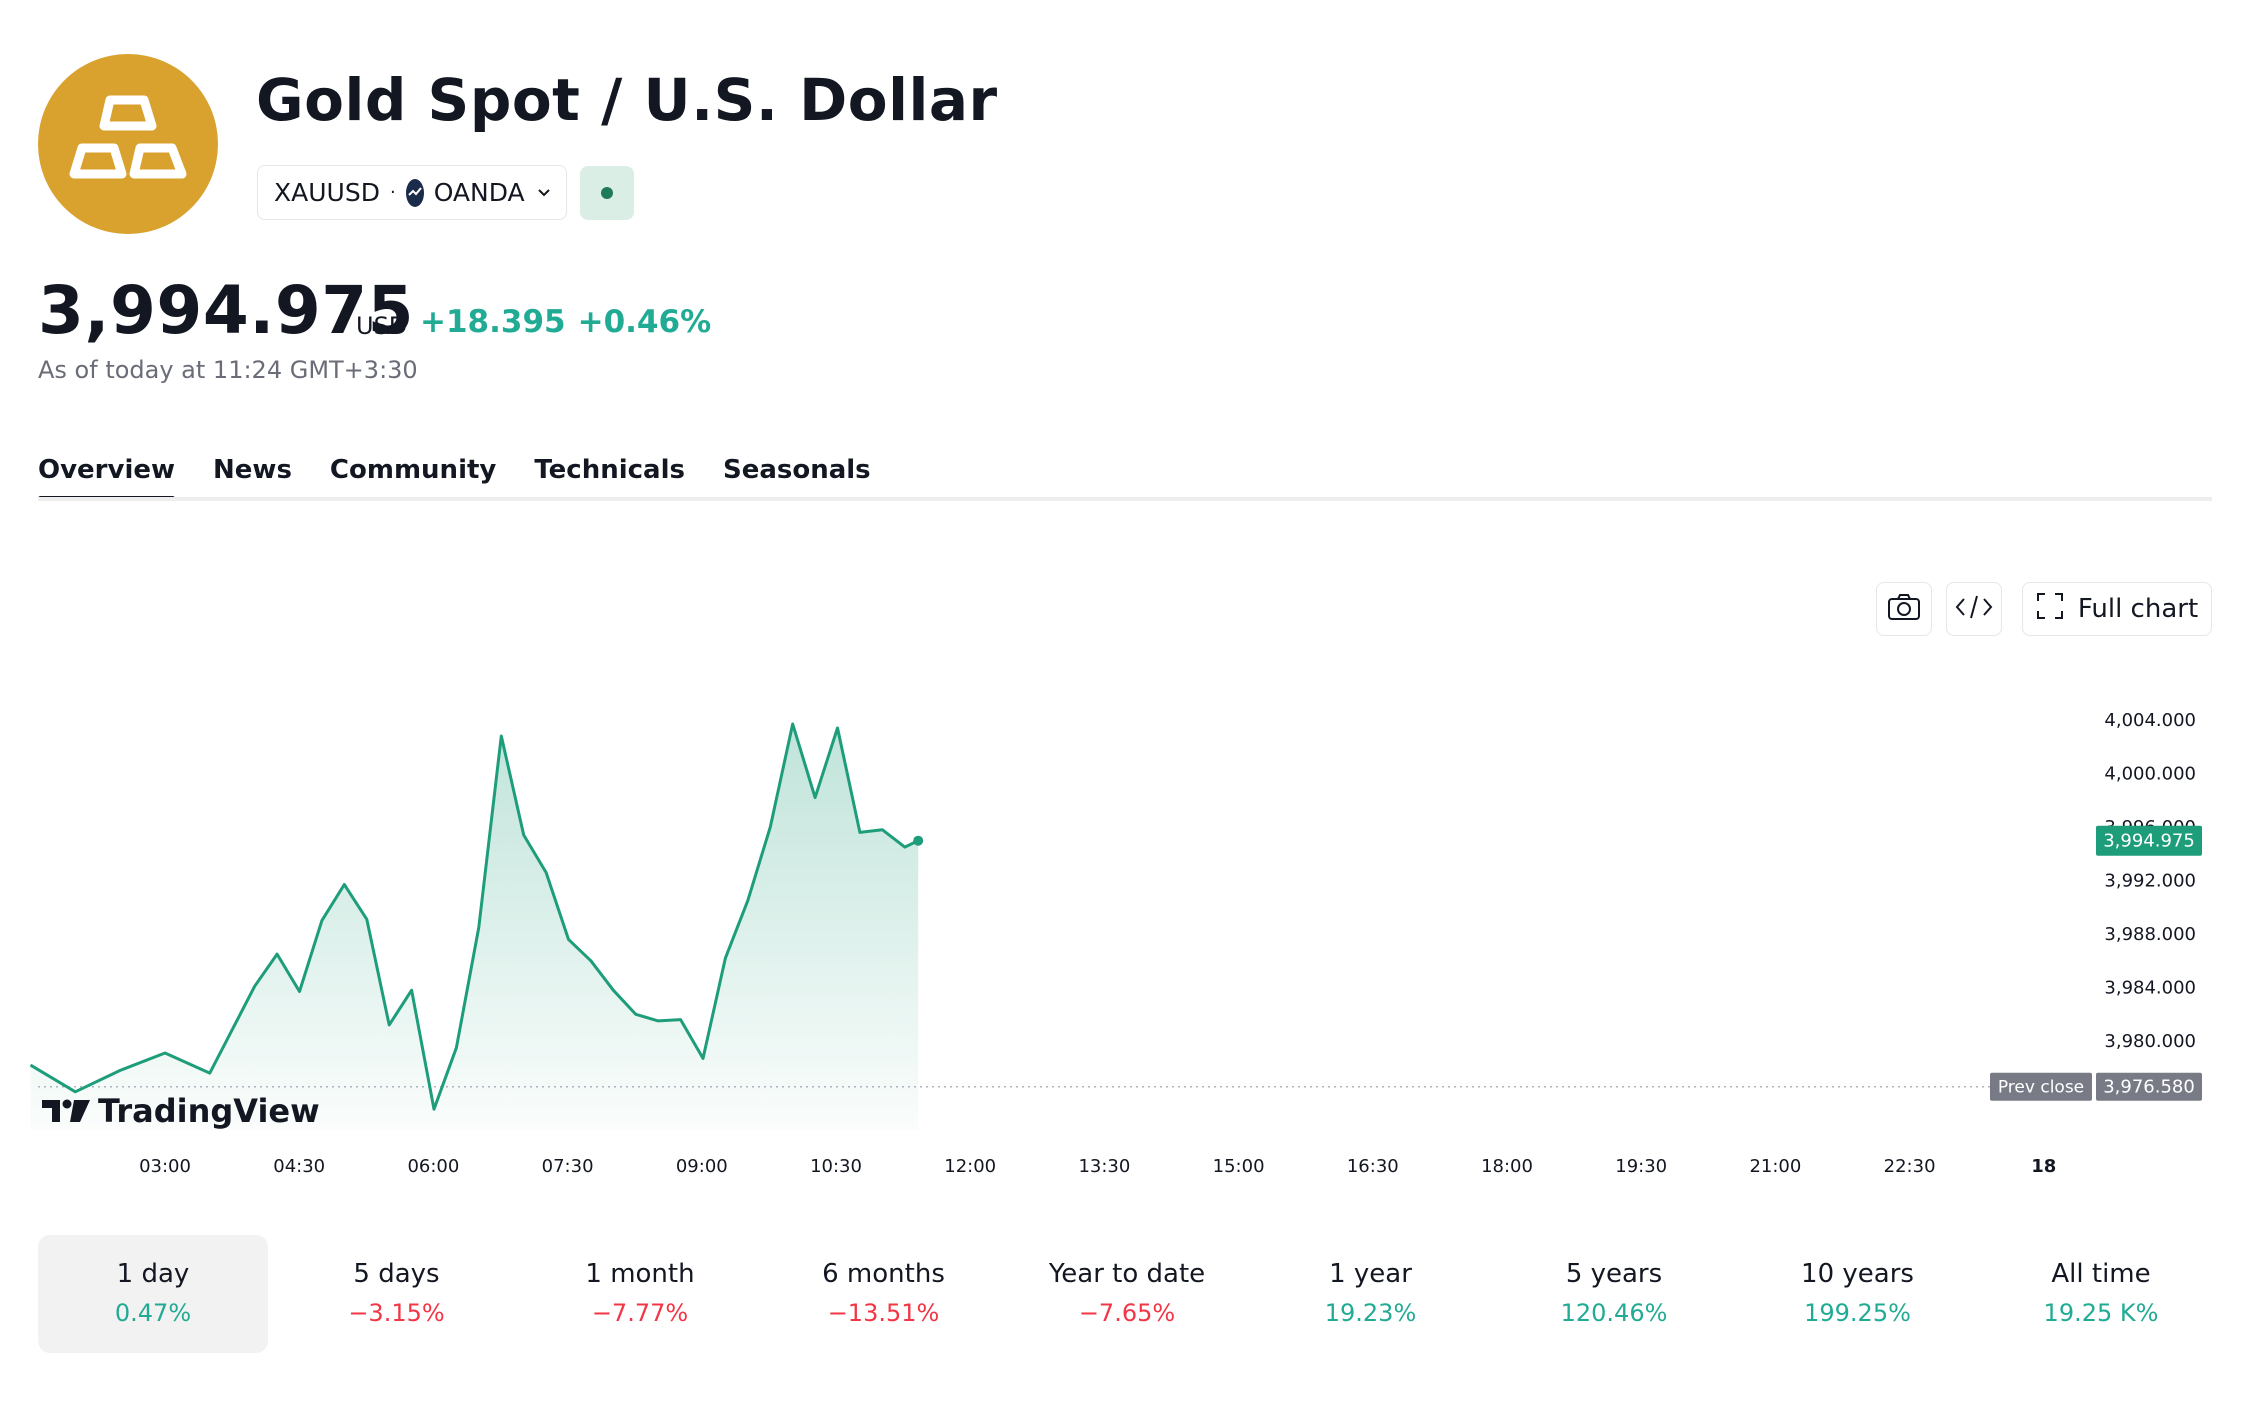 Image resolution: width=2248 pixels, height=1424 pixels. What do you see at coordinates (226, 310) in the screenshot?
I see `last-price: 3,994.975` at bounding box center [226, 310].